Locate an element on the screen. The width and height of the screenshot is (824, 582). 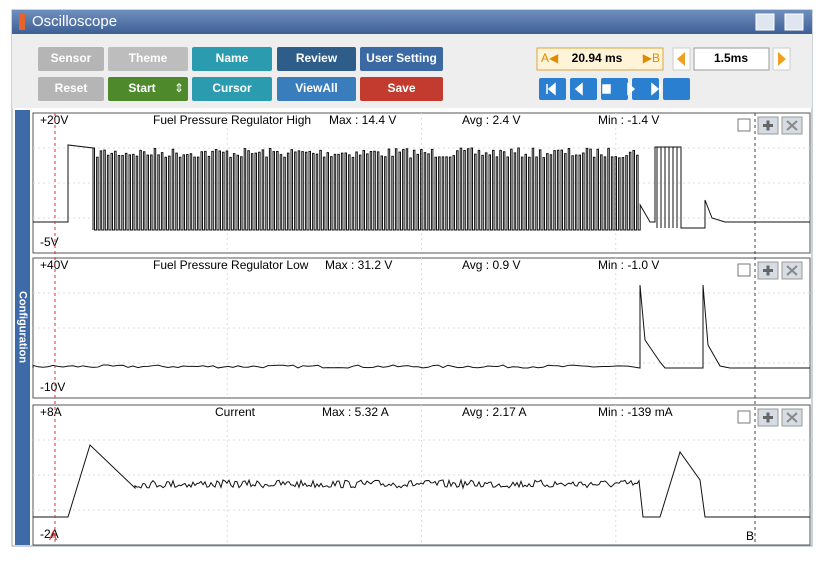
title-icon is located at coordinates (22, 22).